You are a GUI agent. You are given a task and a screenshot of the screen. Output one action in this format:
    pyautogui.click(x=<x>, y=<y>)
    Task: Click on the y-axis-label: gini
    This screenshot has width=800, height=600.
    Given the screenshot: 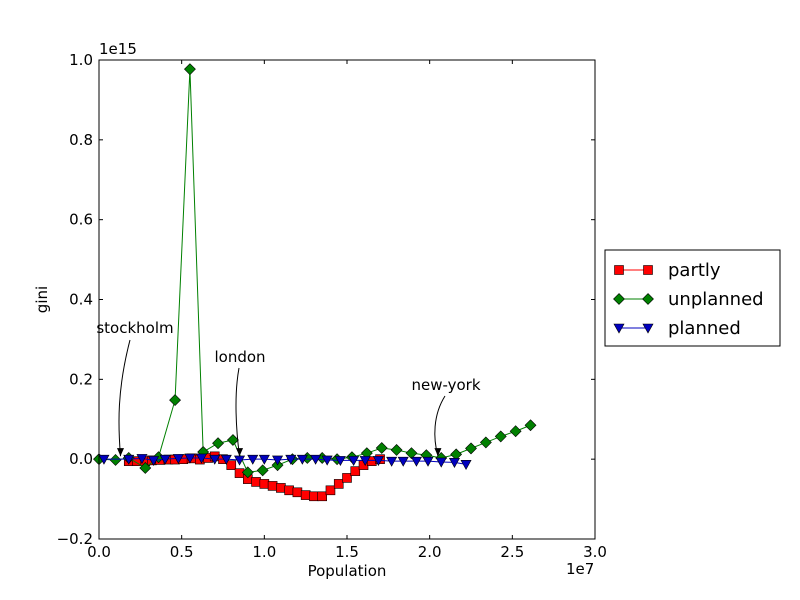 What is the action you would take?
    pyautogui.click(x=42, y=299)
    